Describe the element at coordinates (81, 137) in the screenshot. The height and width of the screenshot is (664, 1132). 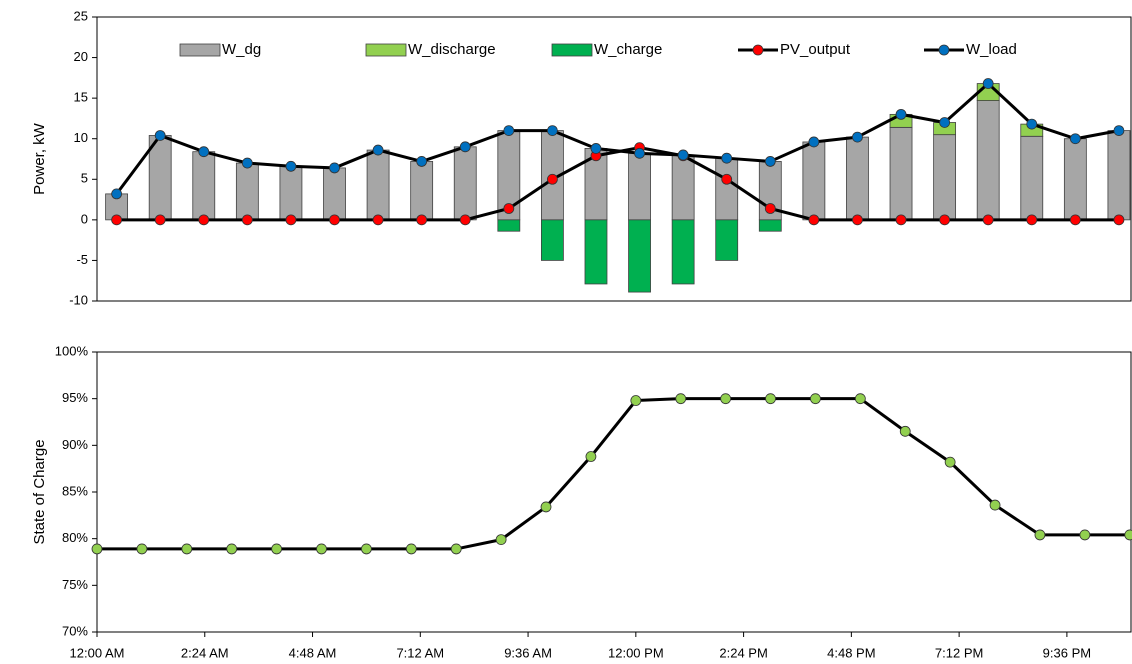
I see `y-tick-label: 10` at that location.